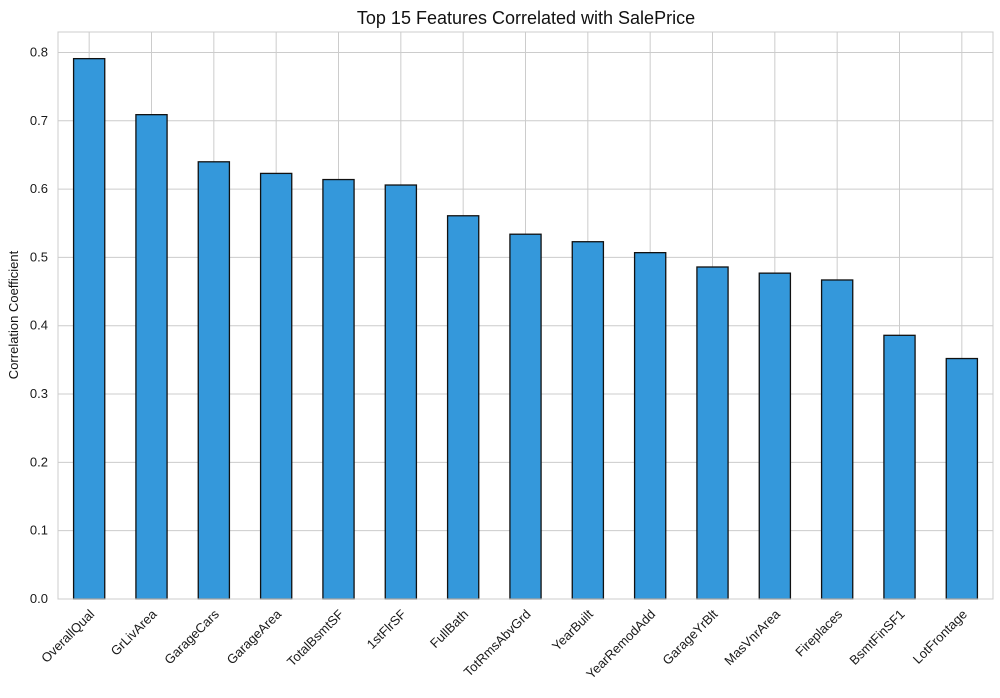 The image size is (1000, 698). I want to click on bar-OverallQual, so click(89, 328).